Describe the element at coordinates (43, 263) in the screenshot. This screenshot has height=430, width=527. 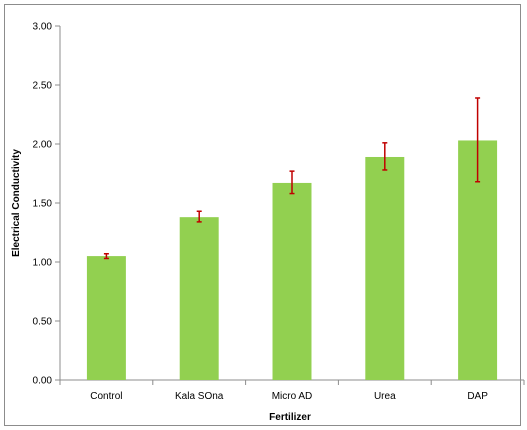
I see `y-tick-label: 1.00` at that location.